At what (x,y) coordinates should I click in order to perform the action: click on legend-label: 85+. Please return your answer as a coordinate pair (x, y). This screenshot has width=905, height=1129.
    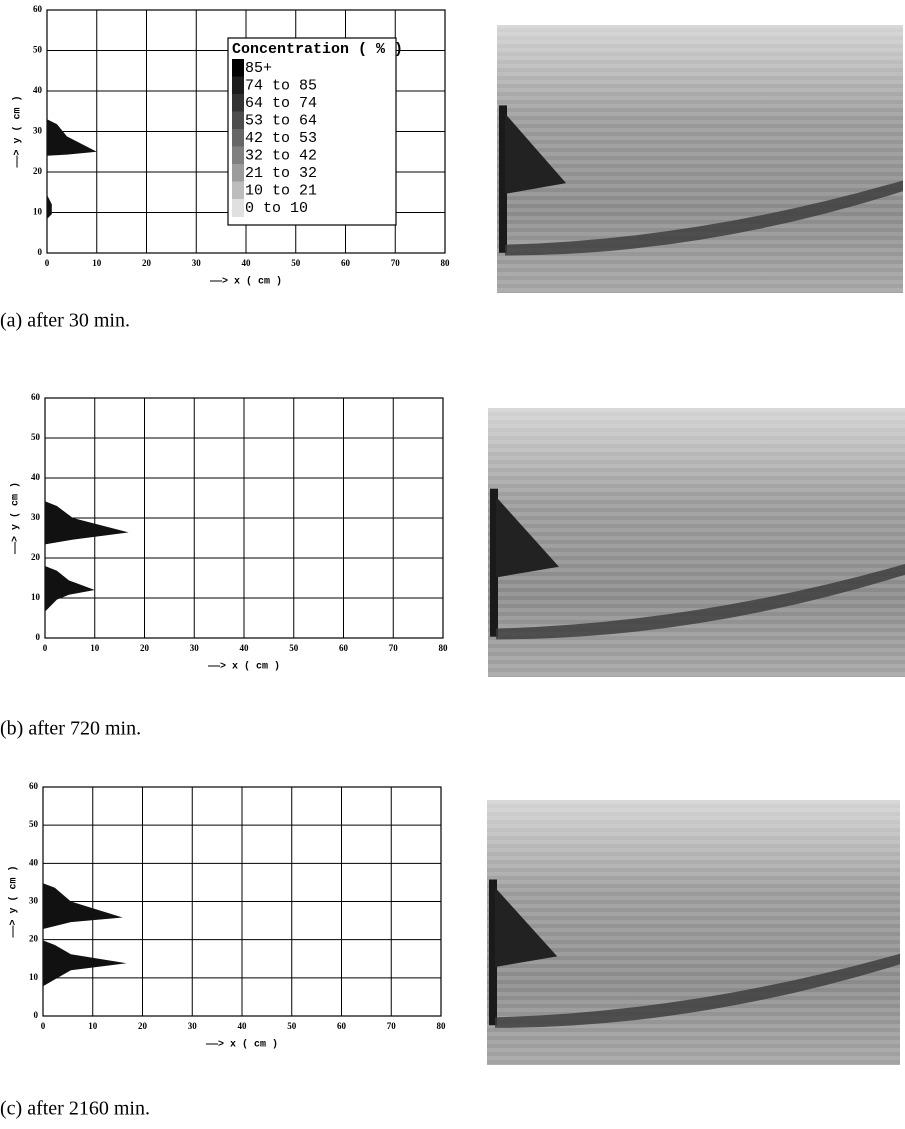
    Looking at the image, I should click on (258, 68).